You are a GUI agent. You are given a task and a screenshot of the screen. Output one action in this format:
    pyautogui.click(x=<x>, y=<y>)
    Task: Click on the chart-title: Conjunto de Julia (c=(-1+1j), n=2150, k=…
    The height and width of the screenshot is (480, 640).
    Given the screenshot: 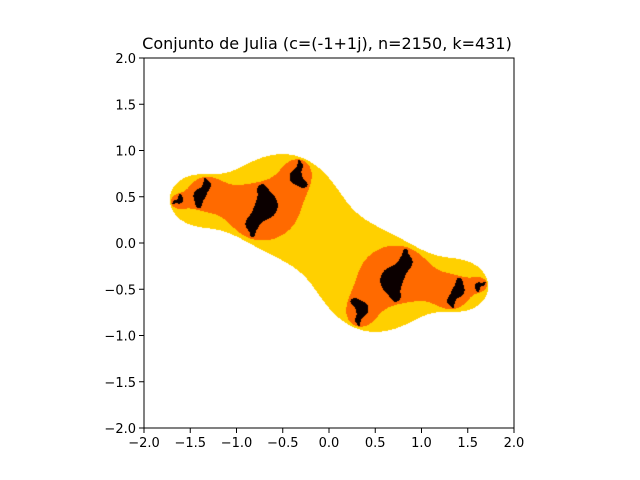 What is the action you would take?
    pyautogui.click(x=327, y=43)
    